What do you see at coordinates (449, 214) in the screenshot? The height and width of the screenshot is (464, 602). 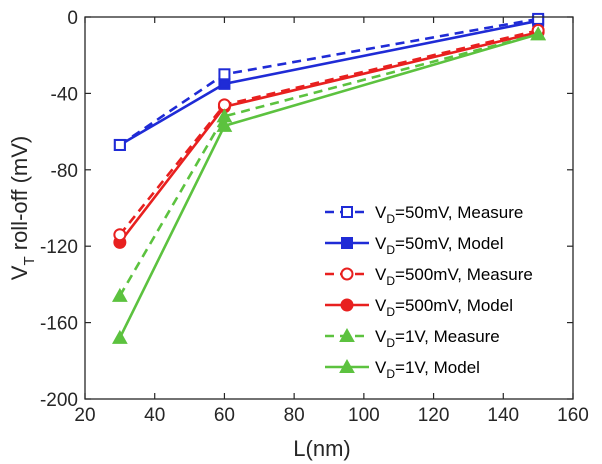 I see `legend-label: VD=50mV, Measure` at bounding box center [449, 214].